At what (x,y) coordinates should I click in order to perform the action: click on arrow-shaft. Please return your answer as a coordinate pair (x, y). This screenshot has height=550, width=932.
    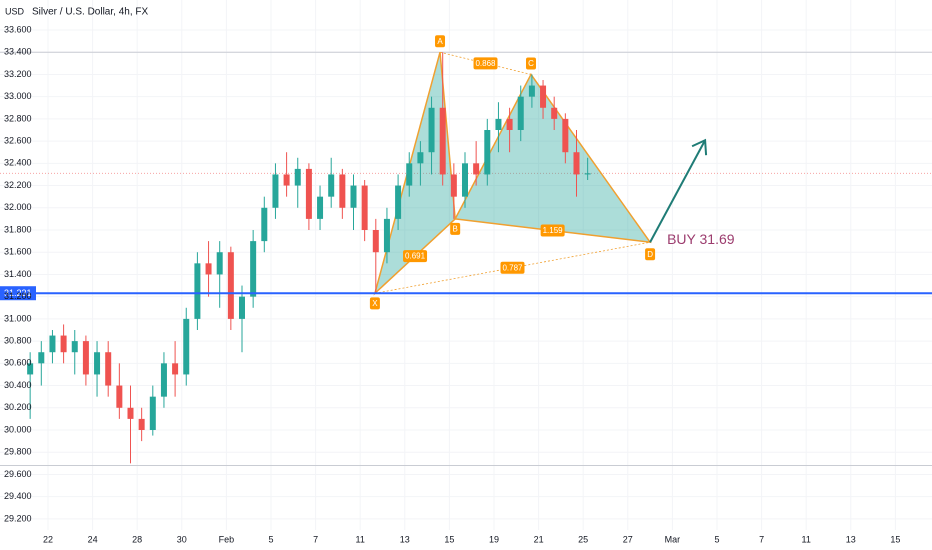
    Looking at the image, I should click on (677, 191).